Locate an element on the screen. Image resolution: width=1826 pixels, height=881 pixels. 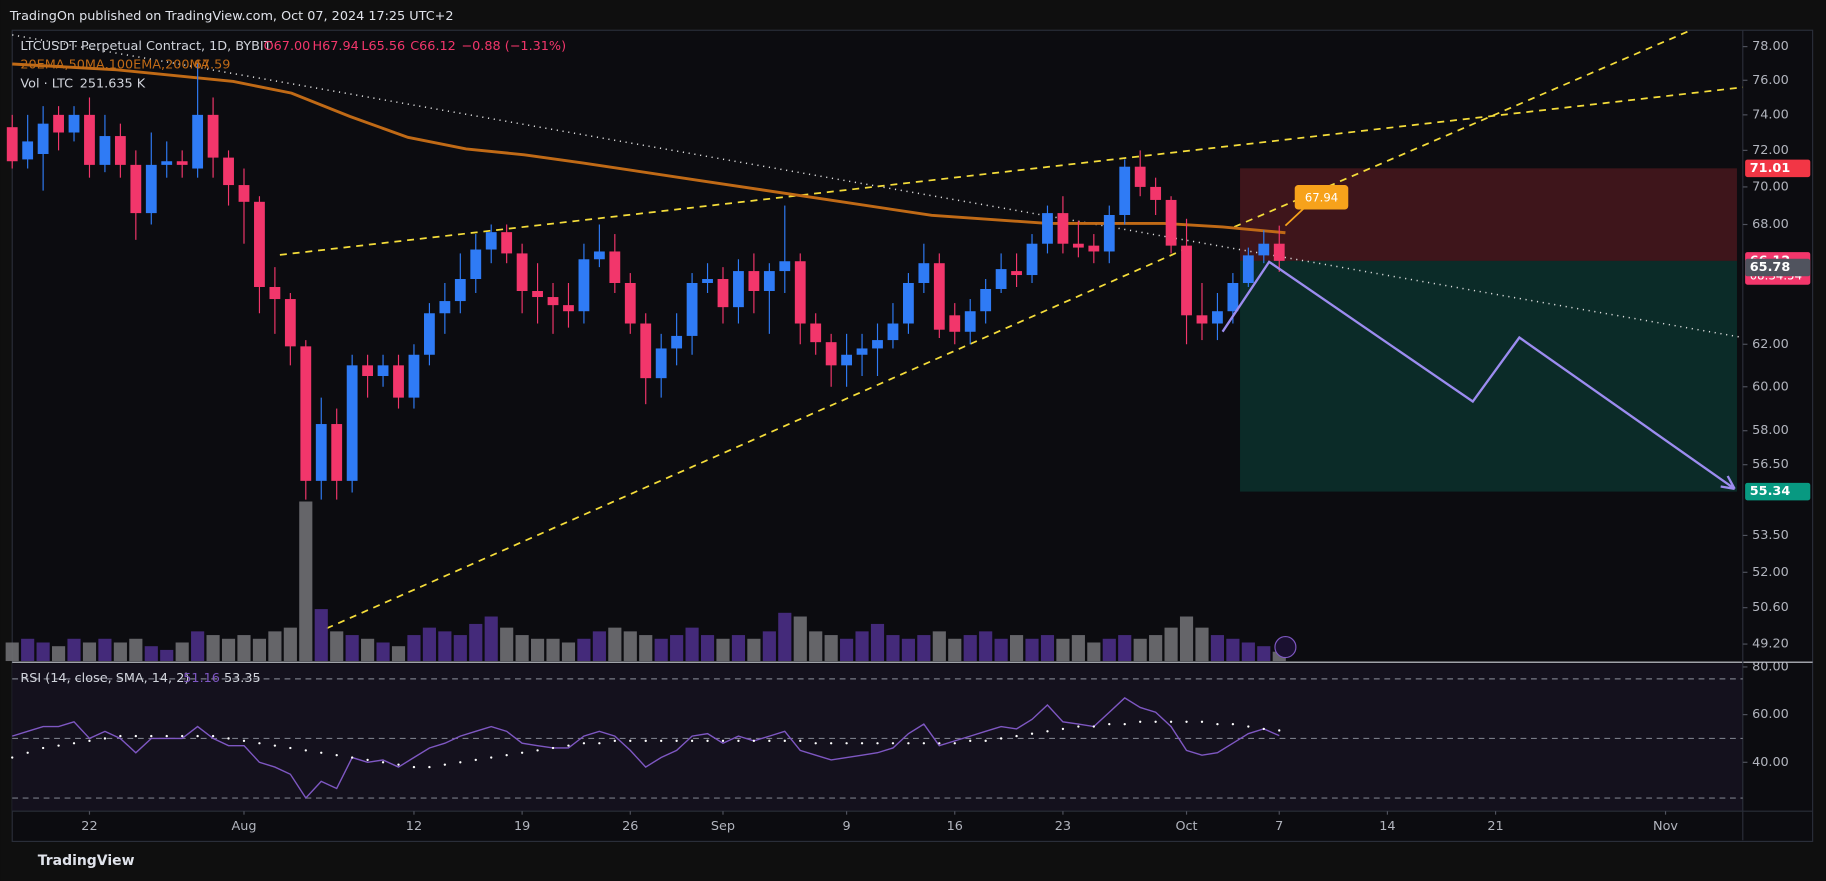
rsi-tick-label: 80.00 is located at coordinates (1770, 666).